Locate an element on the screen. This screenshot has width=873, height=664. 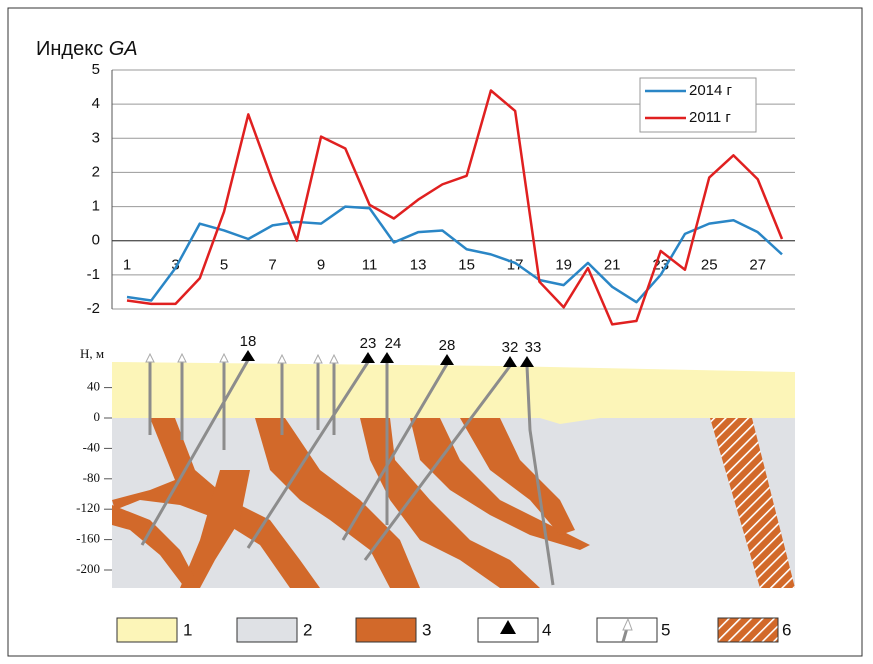
x-tick-label: 17 is located at coordinates (515, 265).